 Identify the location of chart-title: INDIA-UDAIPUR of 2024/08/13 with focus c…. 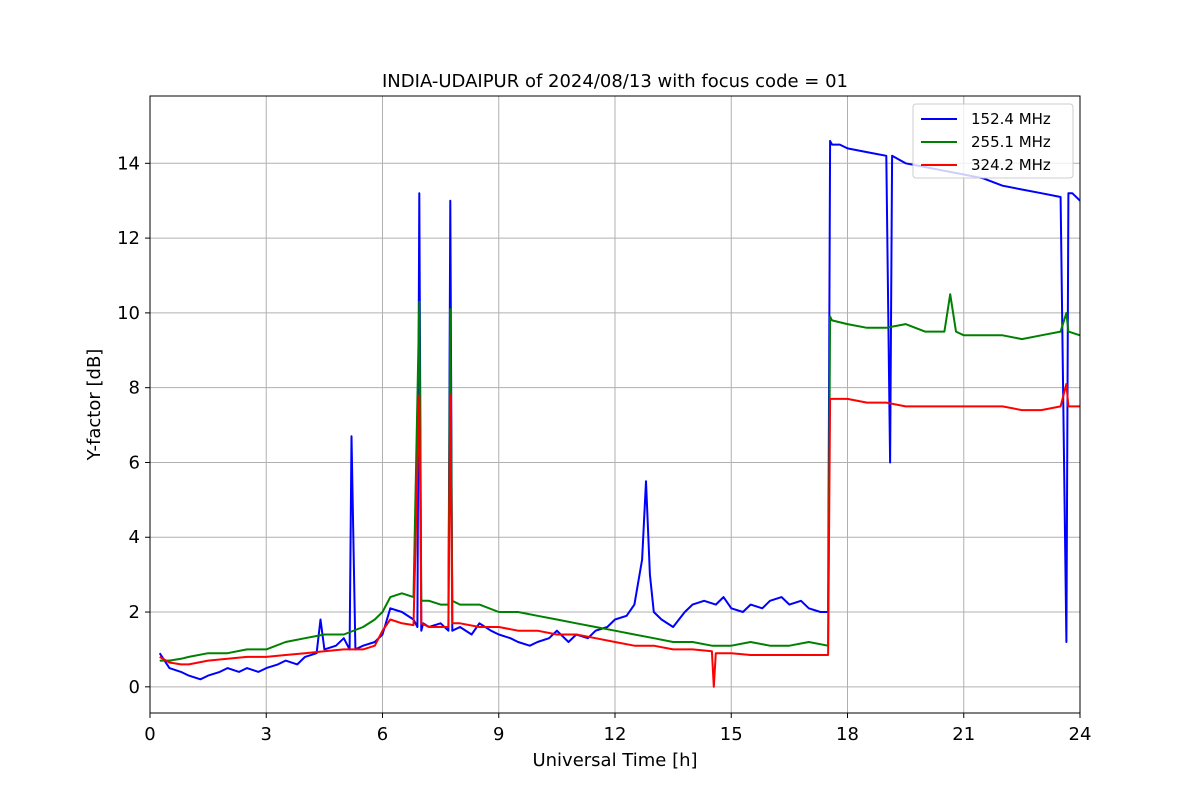
(615, 81).